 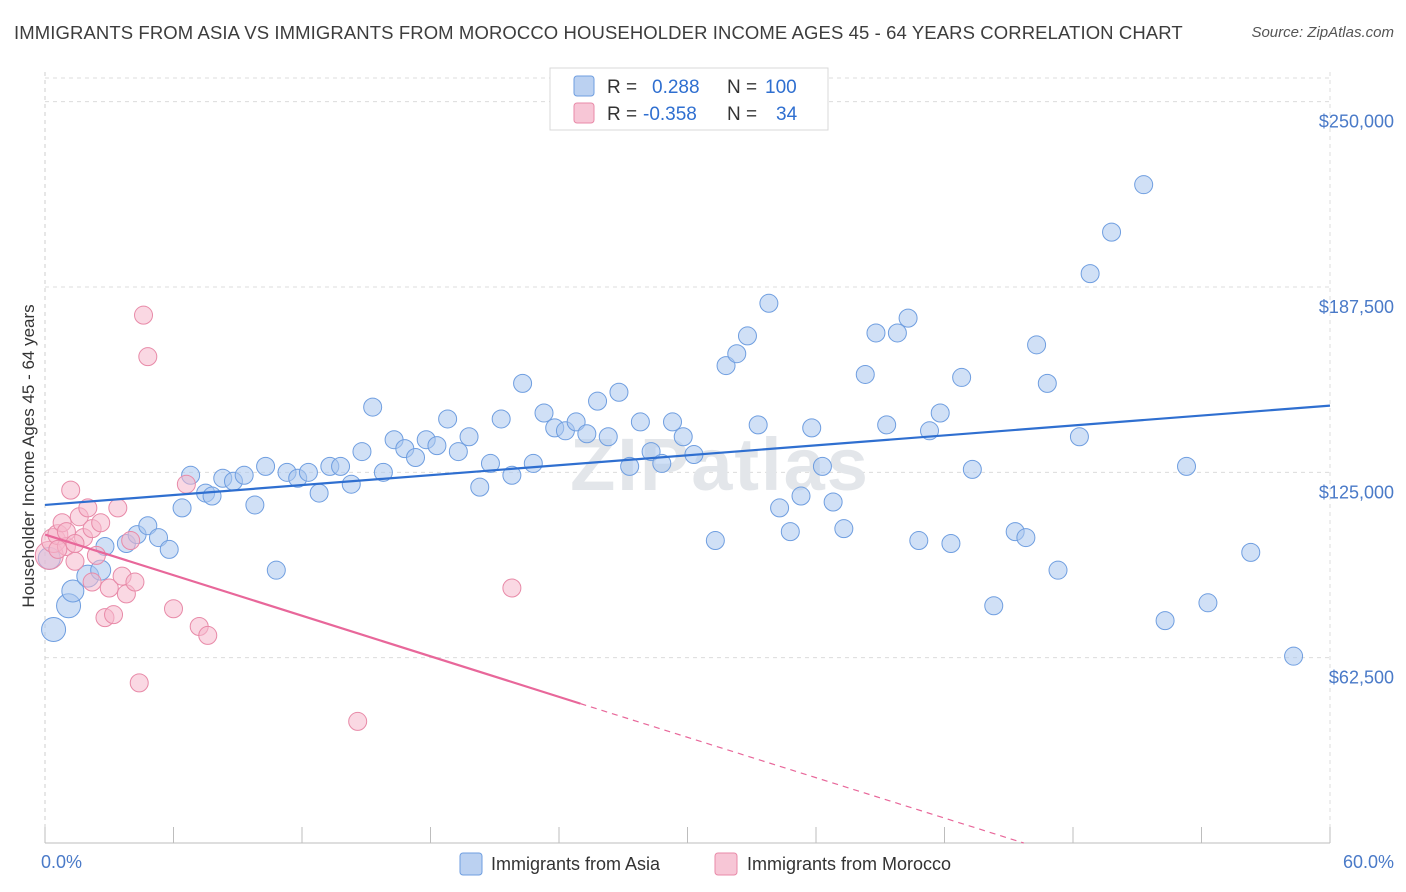 What do you see at coordinates (717, 849) in the screenshot?
I see `x-axis: 0.0% 60.0%` at bounding box center [717, 849].